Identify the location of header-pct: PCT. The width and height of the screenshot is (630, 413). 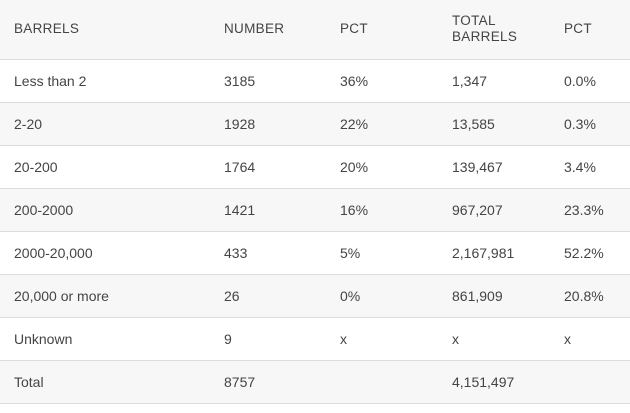
(382, 30).